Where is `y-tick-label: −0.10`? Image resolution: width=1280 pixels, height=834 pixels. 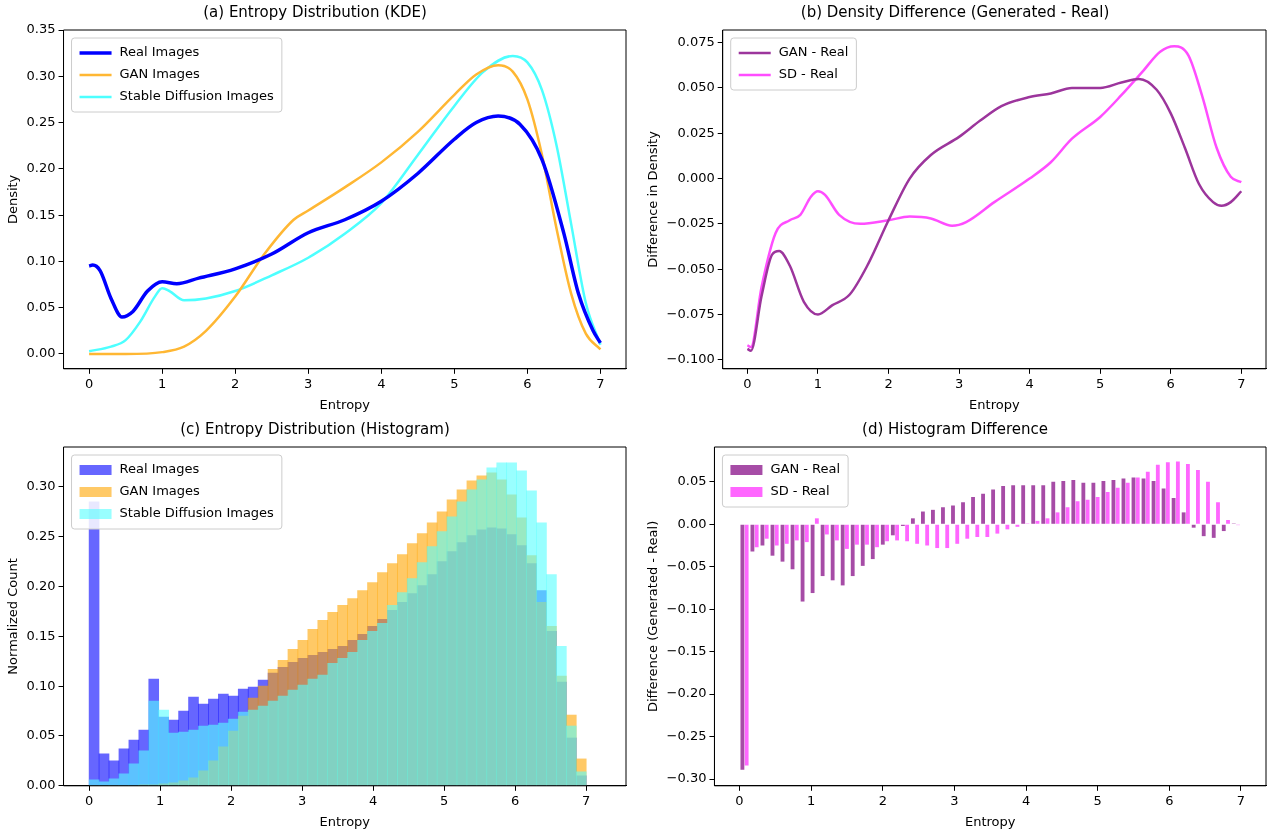 y-tick-label: −0.10 is located at coordinates (686, 608).